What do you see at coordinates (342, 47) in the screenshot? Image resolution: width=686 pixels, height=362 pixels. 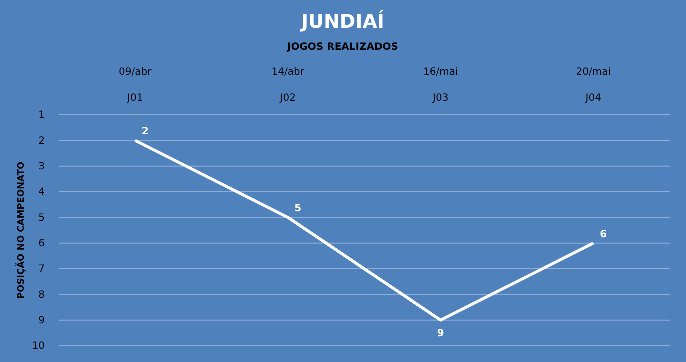 I see `chart-subtitle: JOGOS REALIZADOS` at bounding box center [342, 47].